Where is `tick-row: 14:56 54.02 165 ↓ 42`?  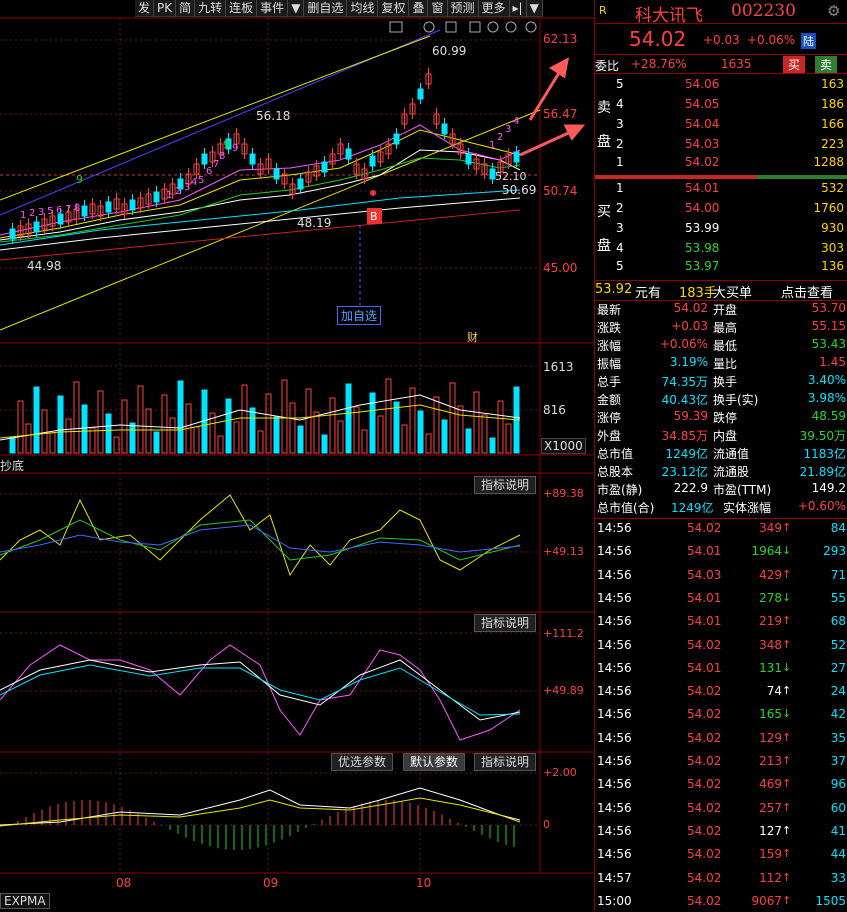 tick-row: 14:56 54.02 165 ↓ 42 is located at coordinates (721, 716).